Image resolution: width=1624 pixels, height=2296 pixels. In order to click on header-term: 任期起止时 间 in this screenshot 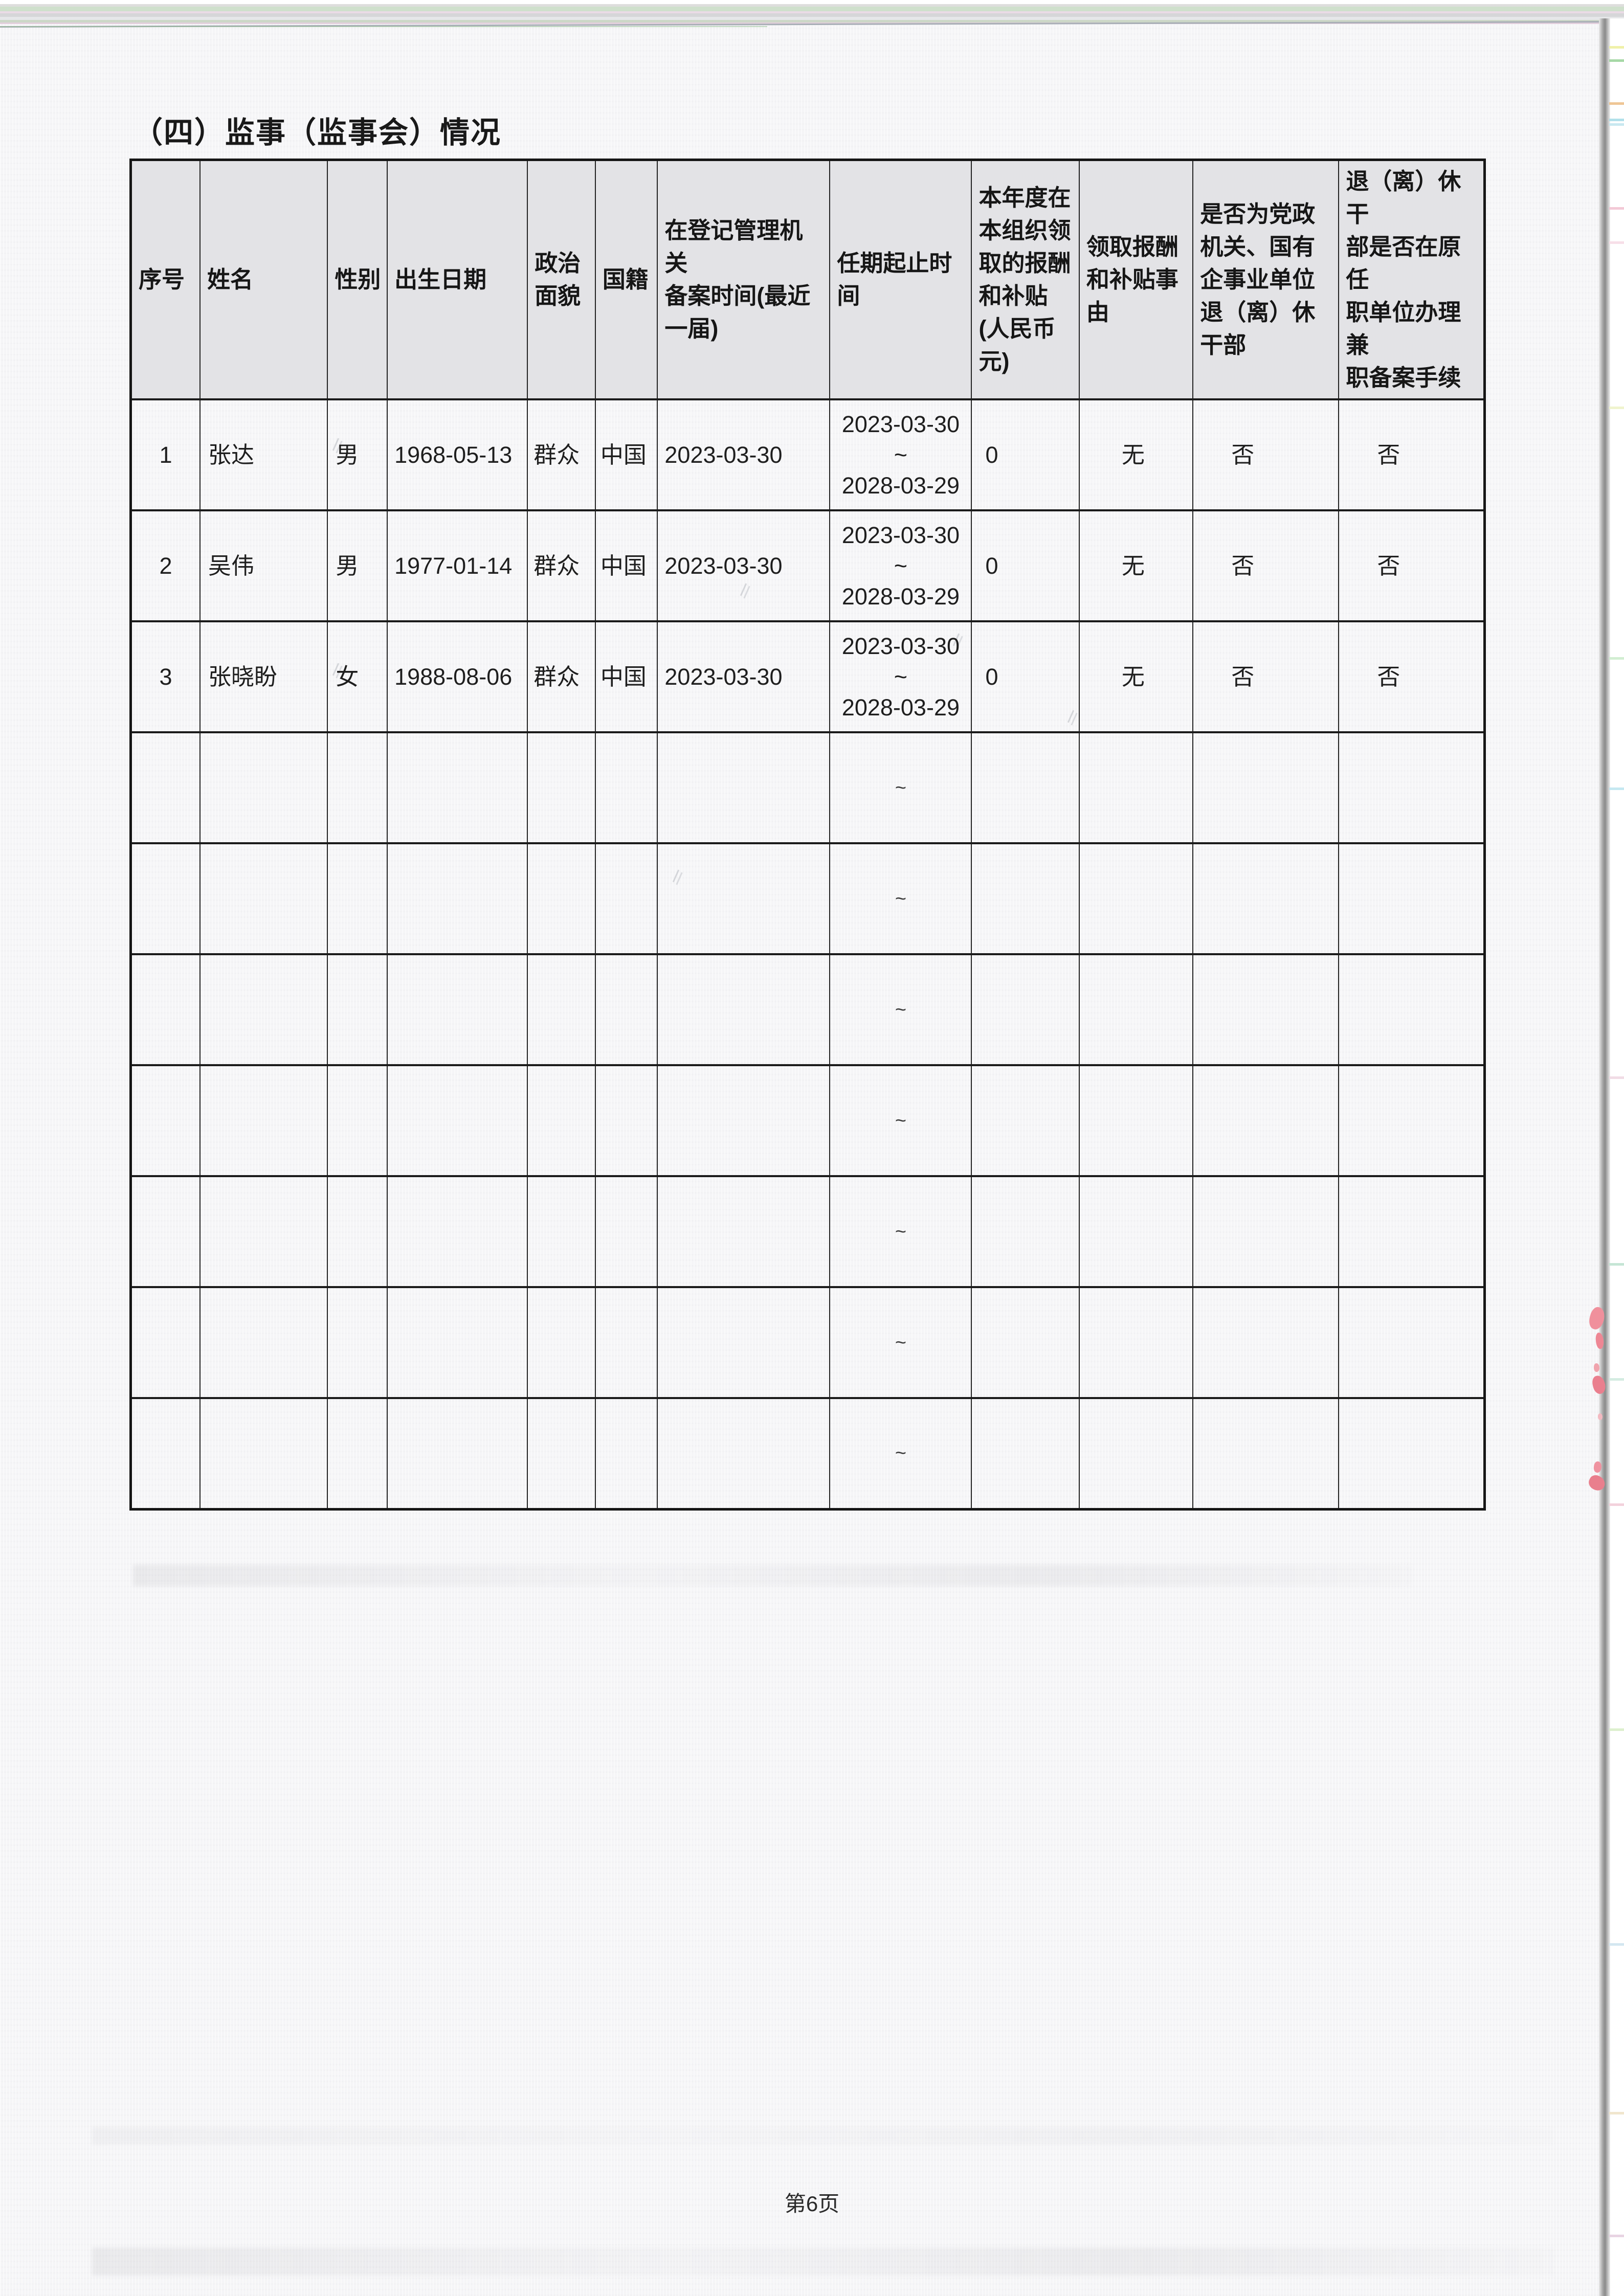, I will do `click(900, 280)`.